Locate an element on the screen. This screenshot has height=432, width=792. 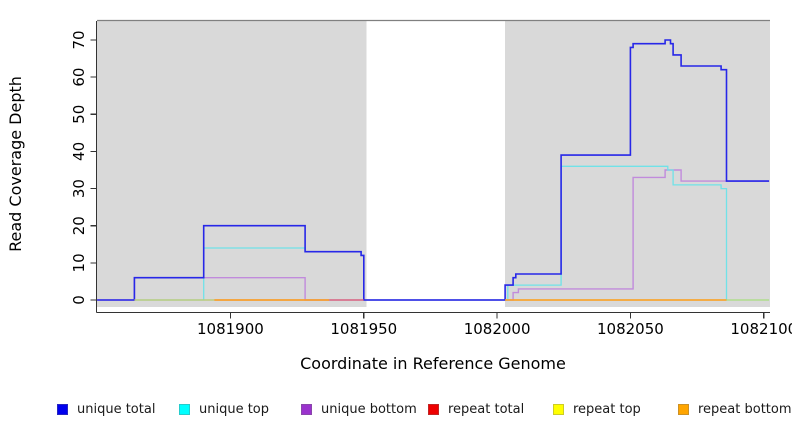
y-tick-label: 20 is located at coordinates (79, 225).